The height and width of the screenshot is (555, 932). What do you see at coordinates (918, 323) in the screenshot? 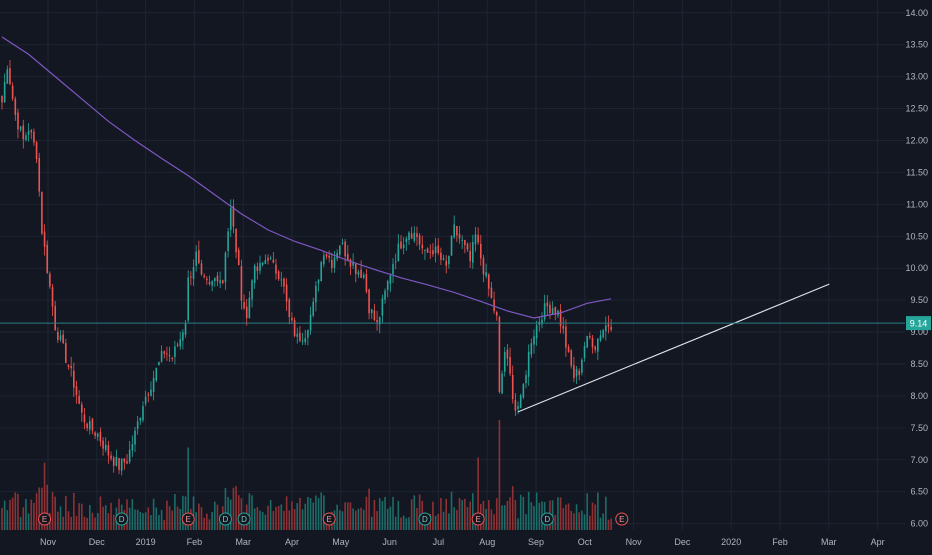
I see `last-price-box` at bounding box center [918, 323].